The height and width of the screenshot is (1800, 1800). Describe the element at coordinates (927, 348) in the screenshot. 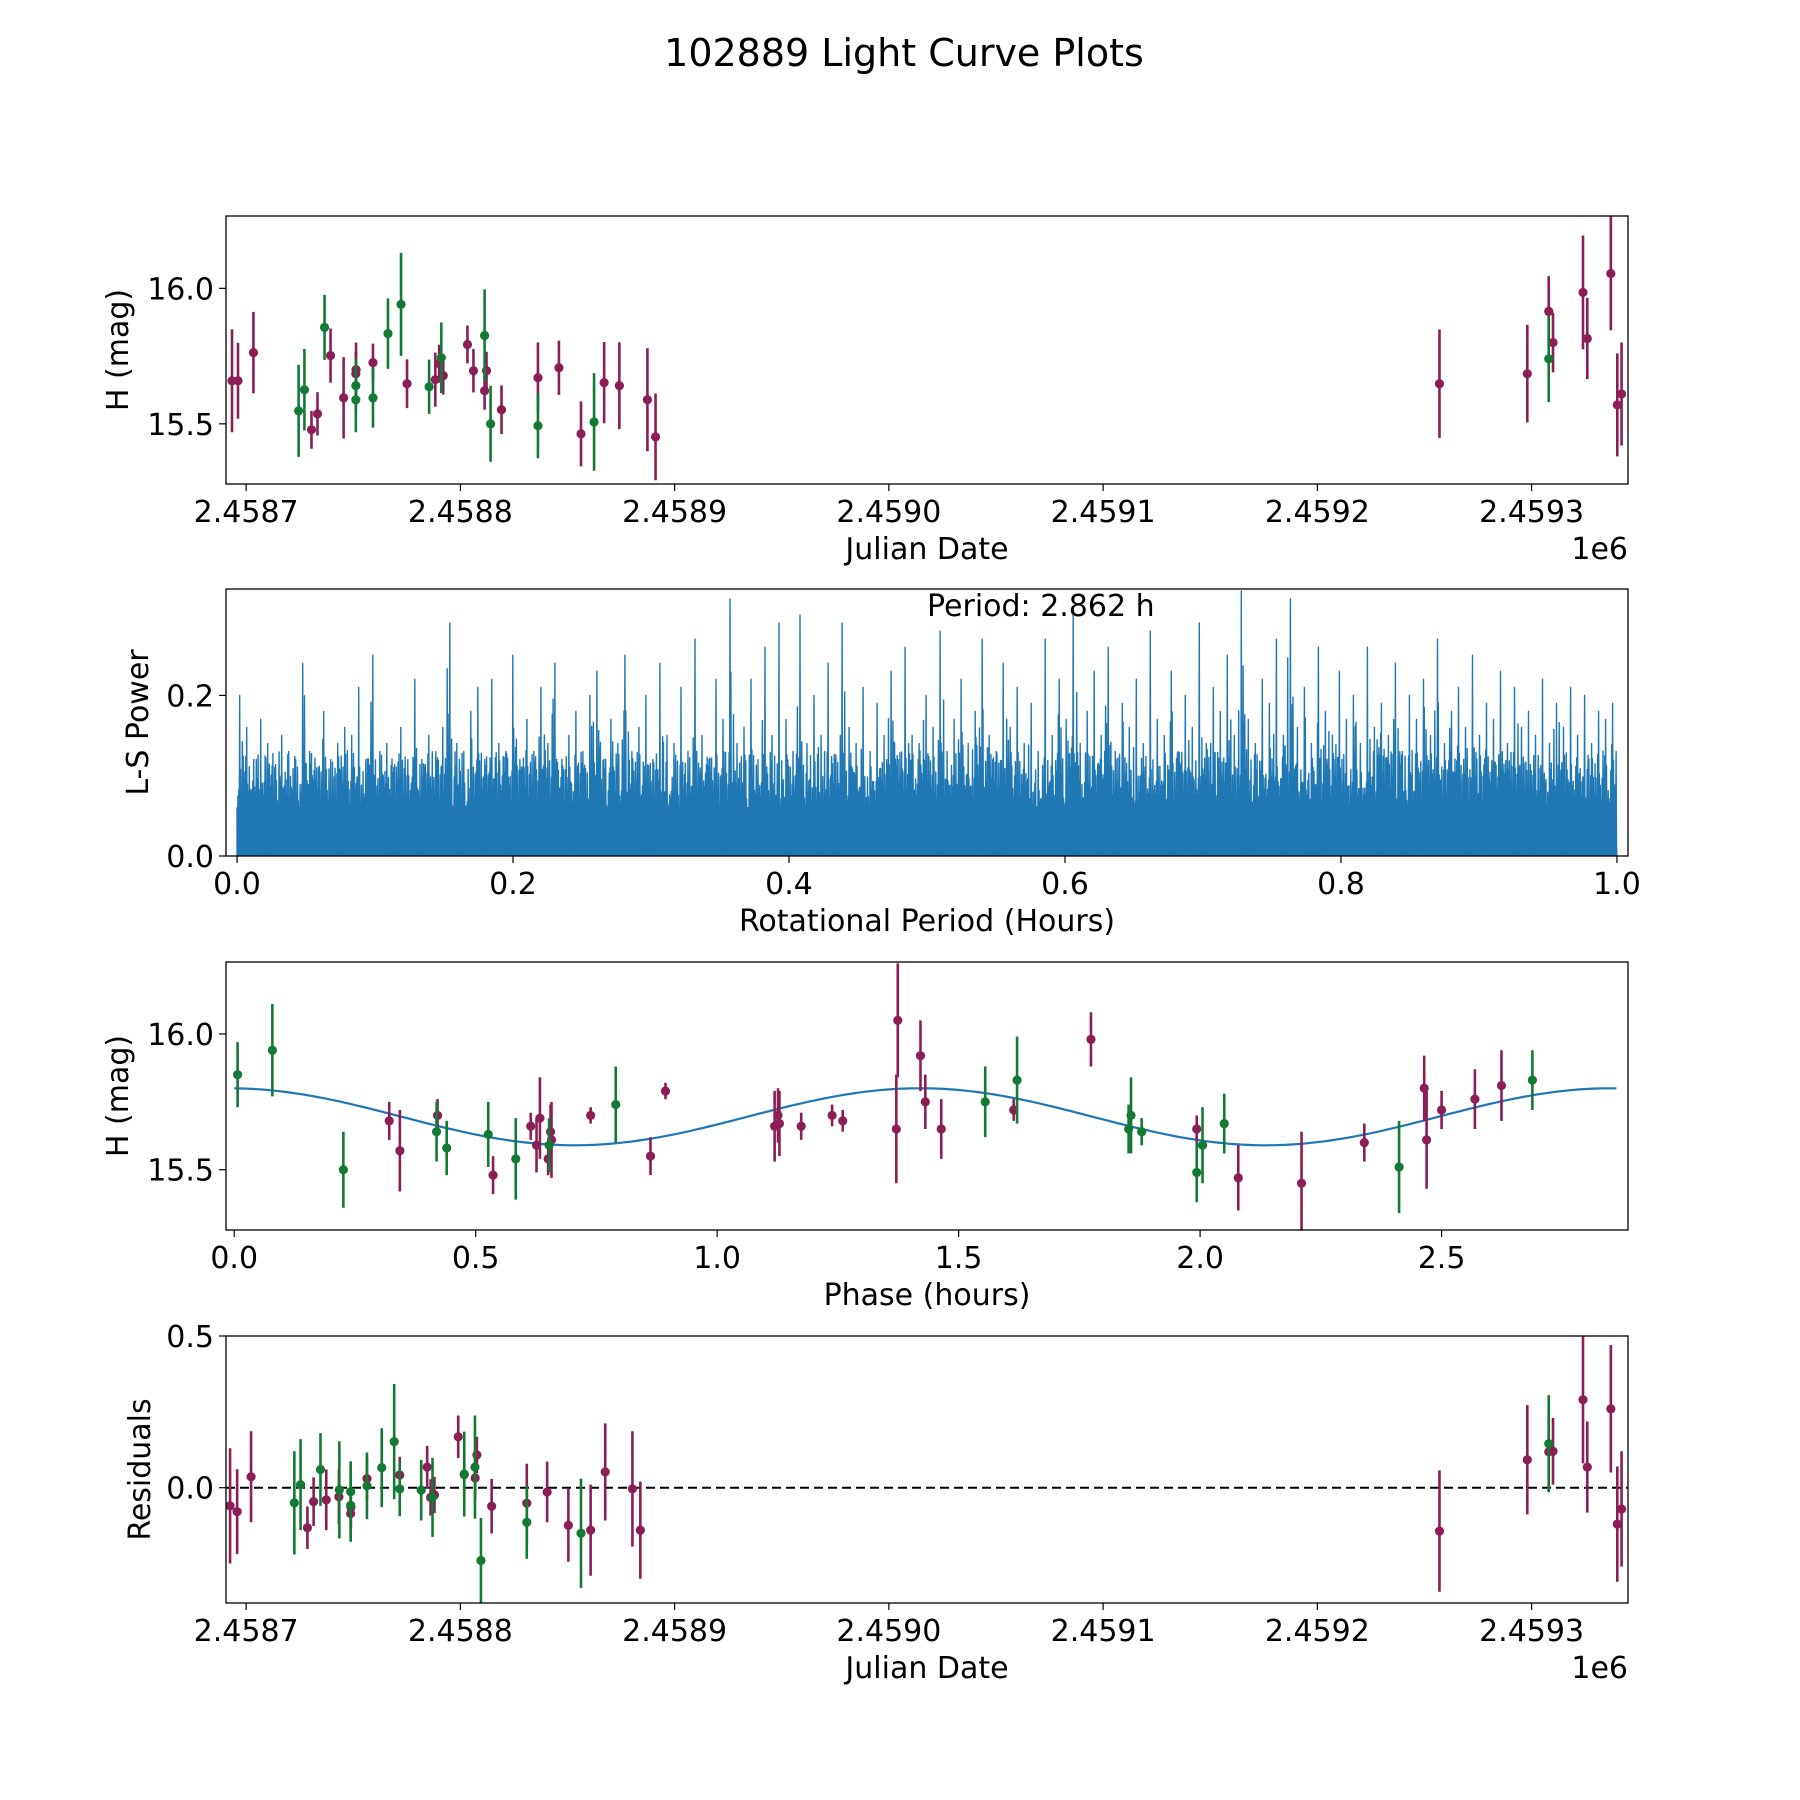

I see `plot-area` at that location.